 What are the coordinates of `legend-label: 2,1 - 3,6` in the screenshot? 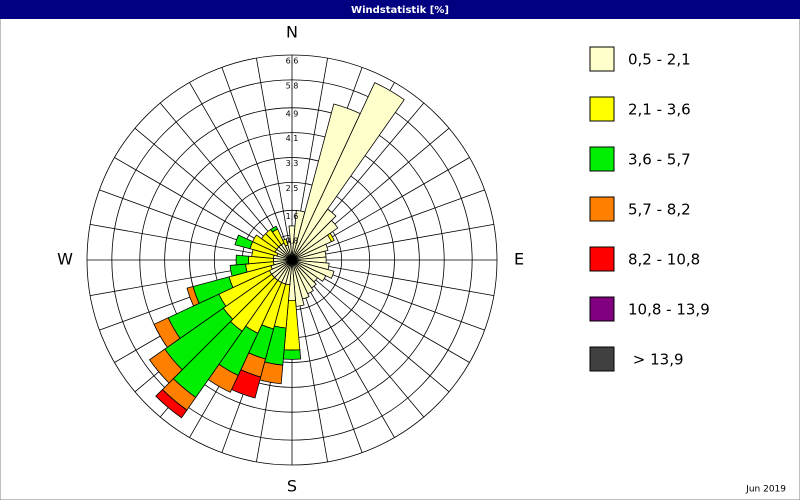 It's located at (659, 110).